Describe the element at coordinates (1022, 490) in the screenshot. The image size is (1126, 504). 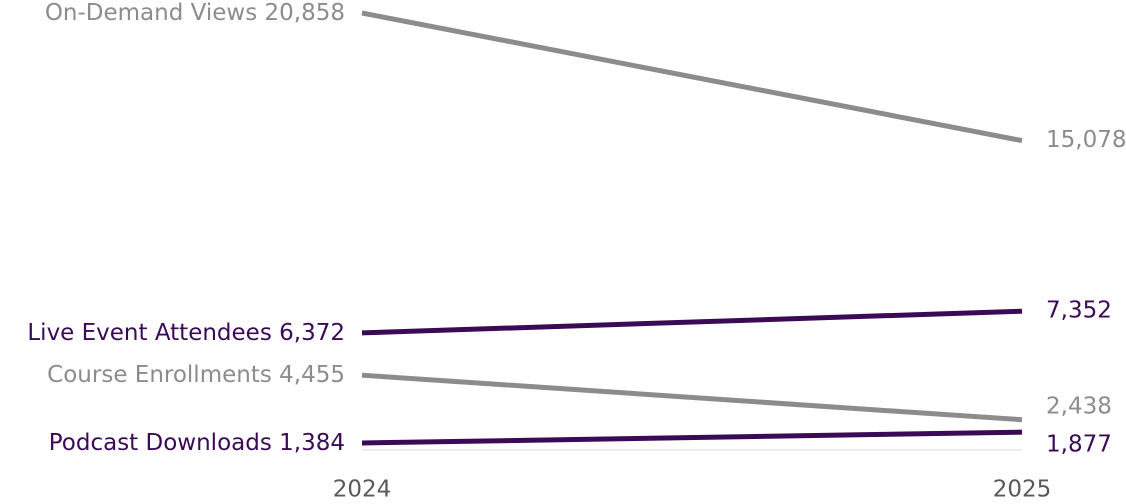
I see `x-tick-label: 2025` at that location.